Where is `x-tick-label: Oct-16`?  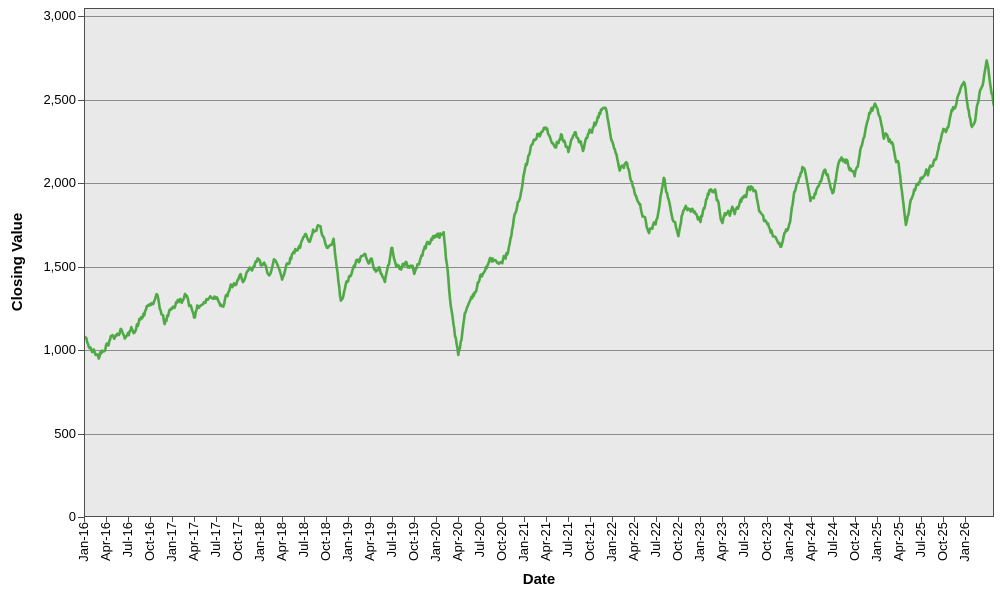 x-tick-label: Oct-16 is located at coordinates (150, 542).